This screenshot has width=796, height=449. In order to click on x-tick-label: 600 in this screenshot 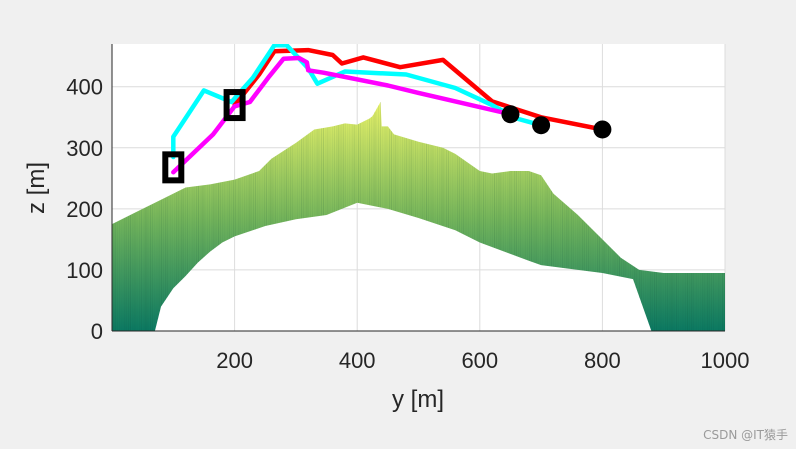, I will do `click(479, 360)`.